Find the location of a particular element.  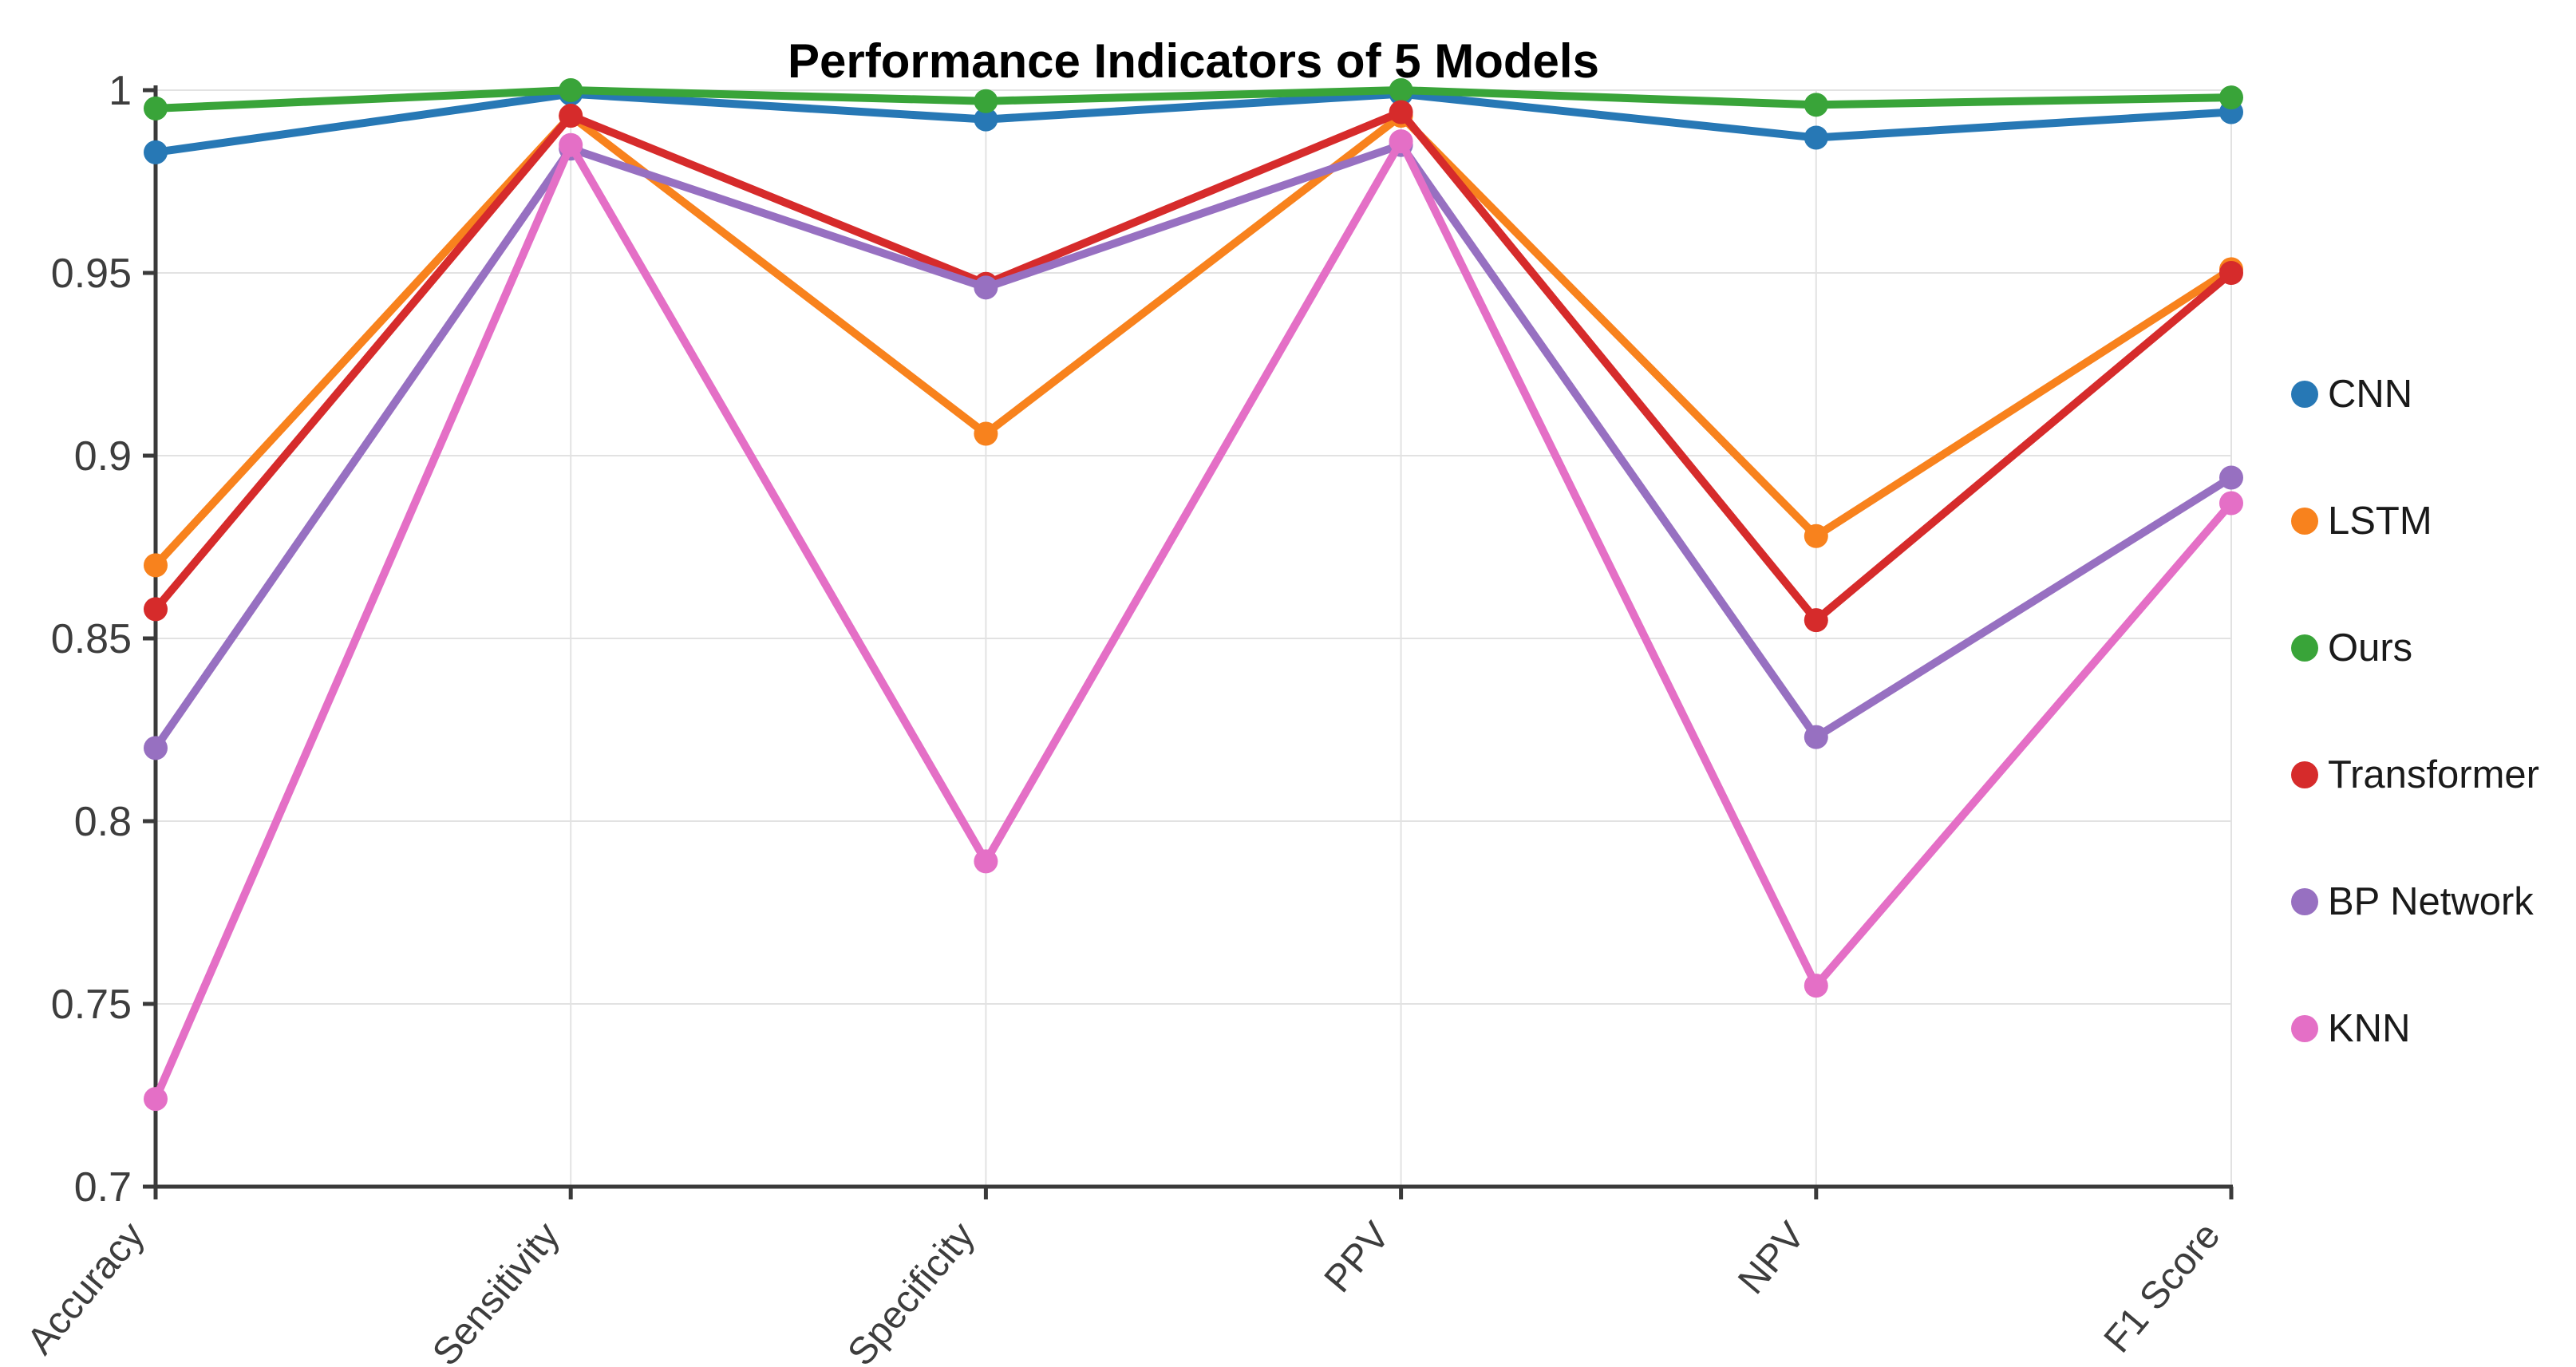

y-tick-label-0.75: 0.75 is located at coordinates (91, 1005).